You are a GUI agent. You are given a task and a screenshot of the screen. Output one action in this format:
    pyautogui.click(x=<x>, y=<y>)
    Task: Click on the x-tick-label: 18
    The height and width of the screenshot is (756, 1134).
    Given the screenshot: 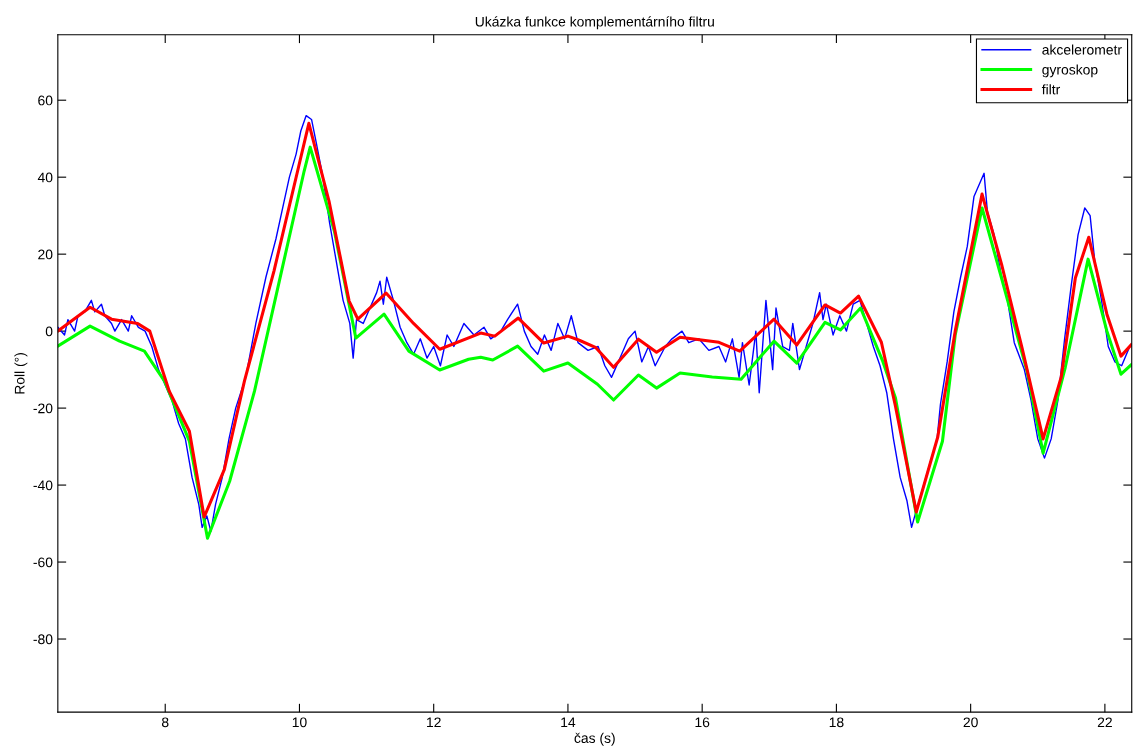 What is the action you would take?
    pyautogui.click(x=836, y=722)
    